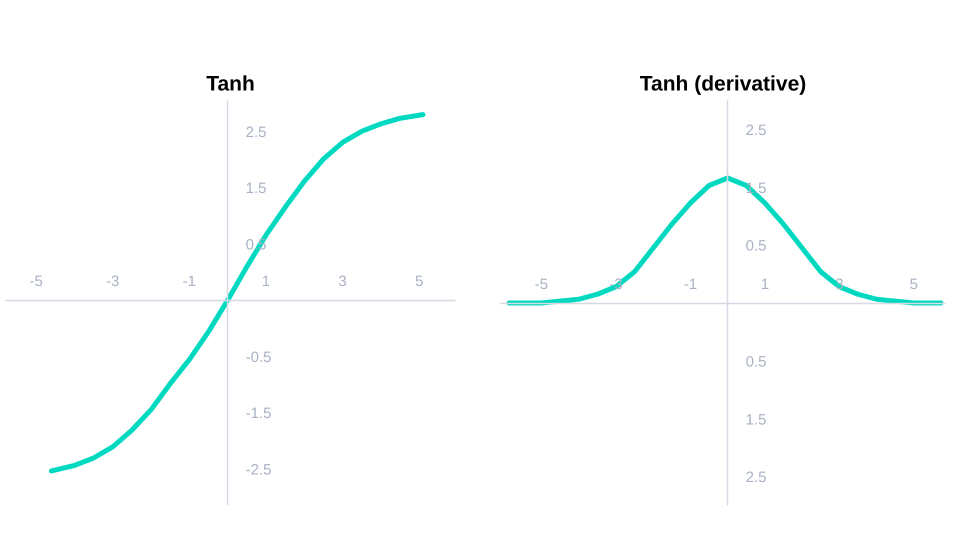  What do you see at coordinates (259, 357) in the screenshot?
I see `annotation: -0.5` at bounding box center [259, 357].